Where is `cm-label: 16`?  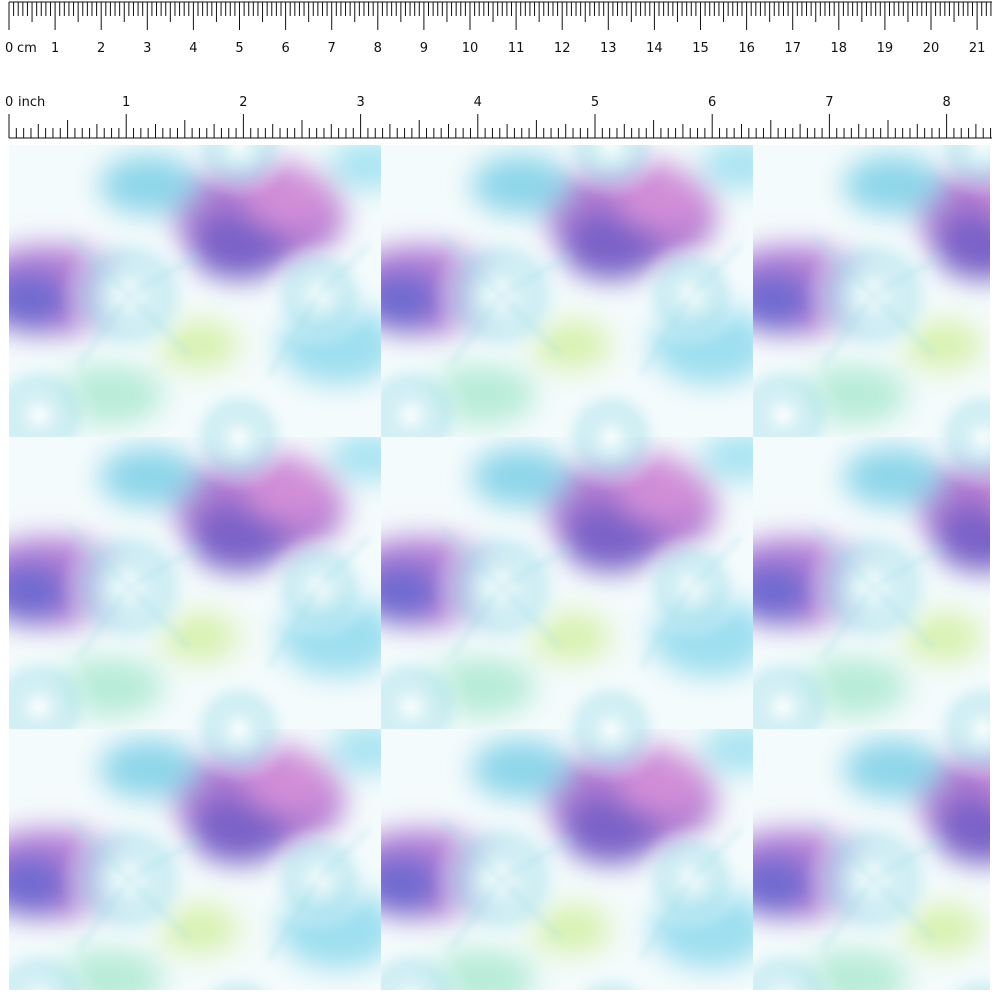 cm-label: 16 is located at coordinates (746, 48).